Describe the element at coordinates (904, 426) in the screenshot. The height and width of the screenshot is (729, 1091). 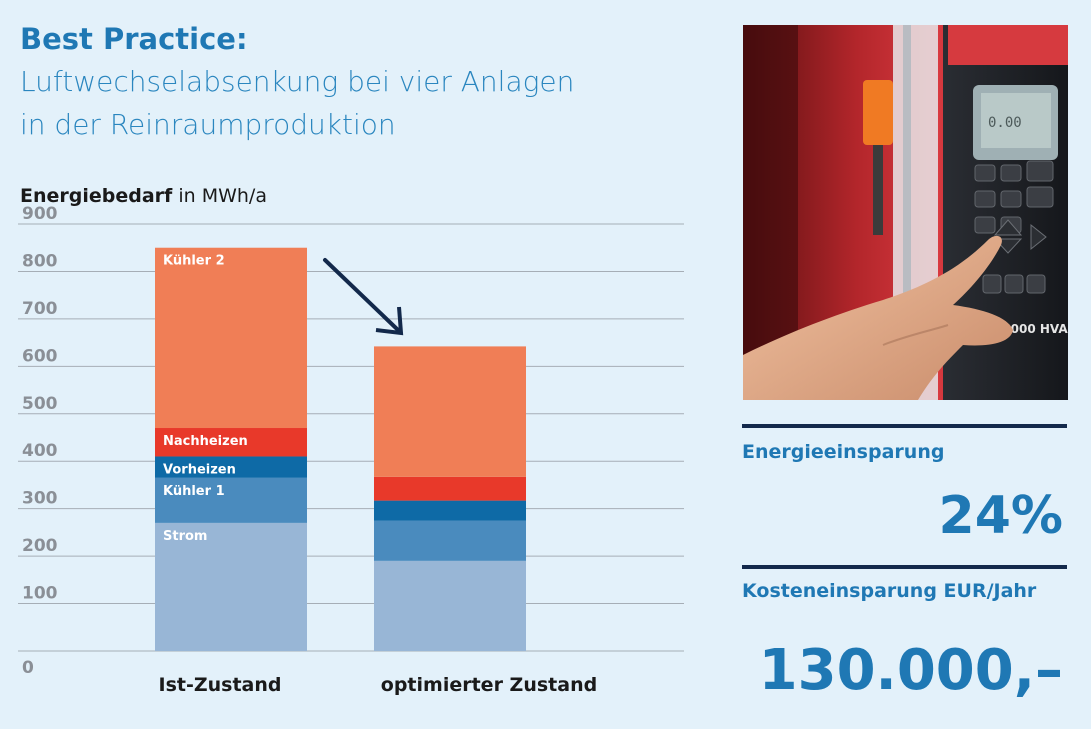
I see `divider-top` at that location.